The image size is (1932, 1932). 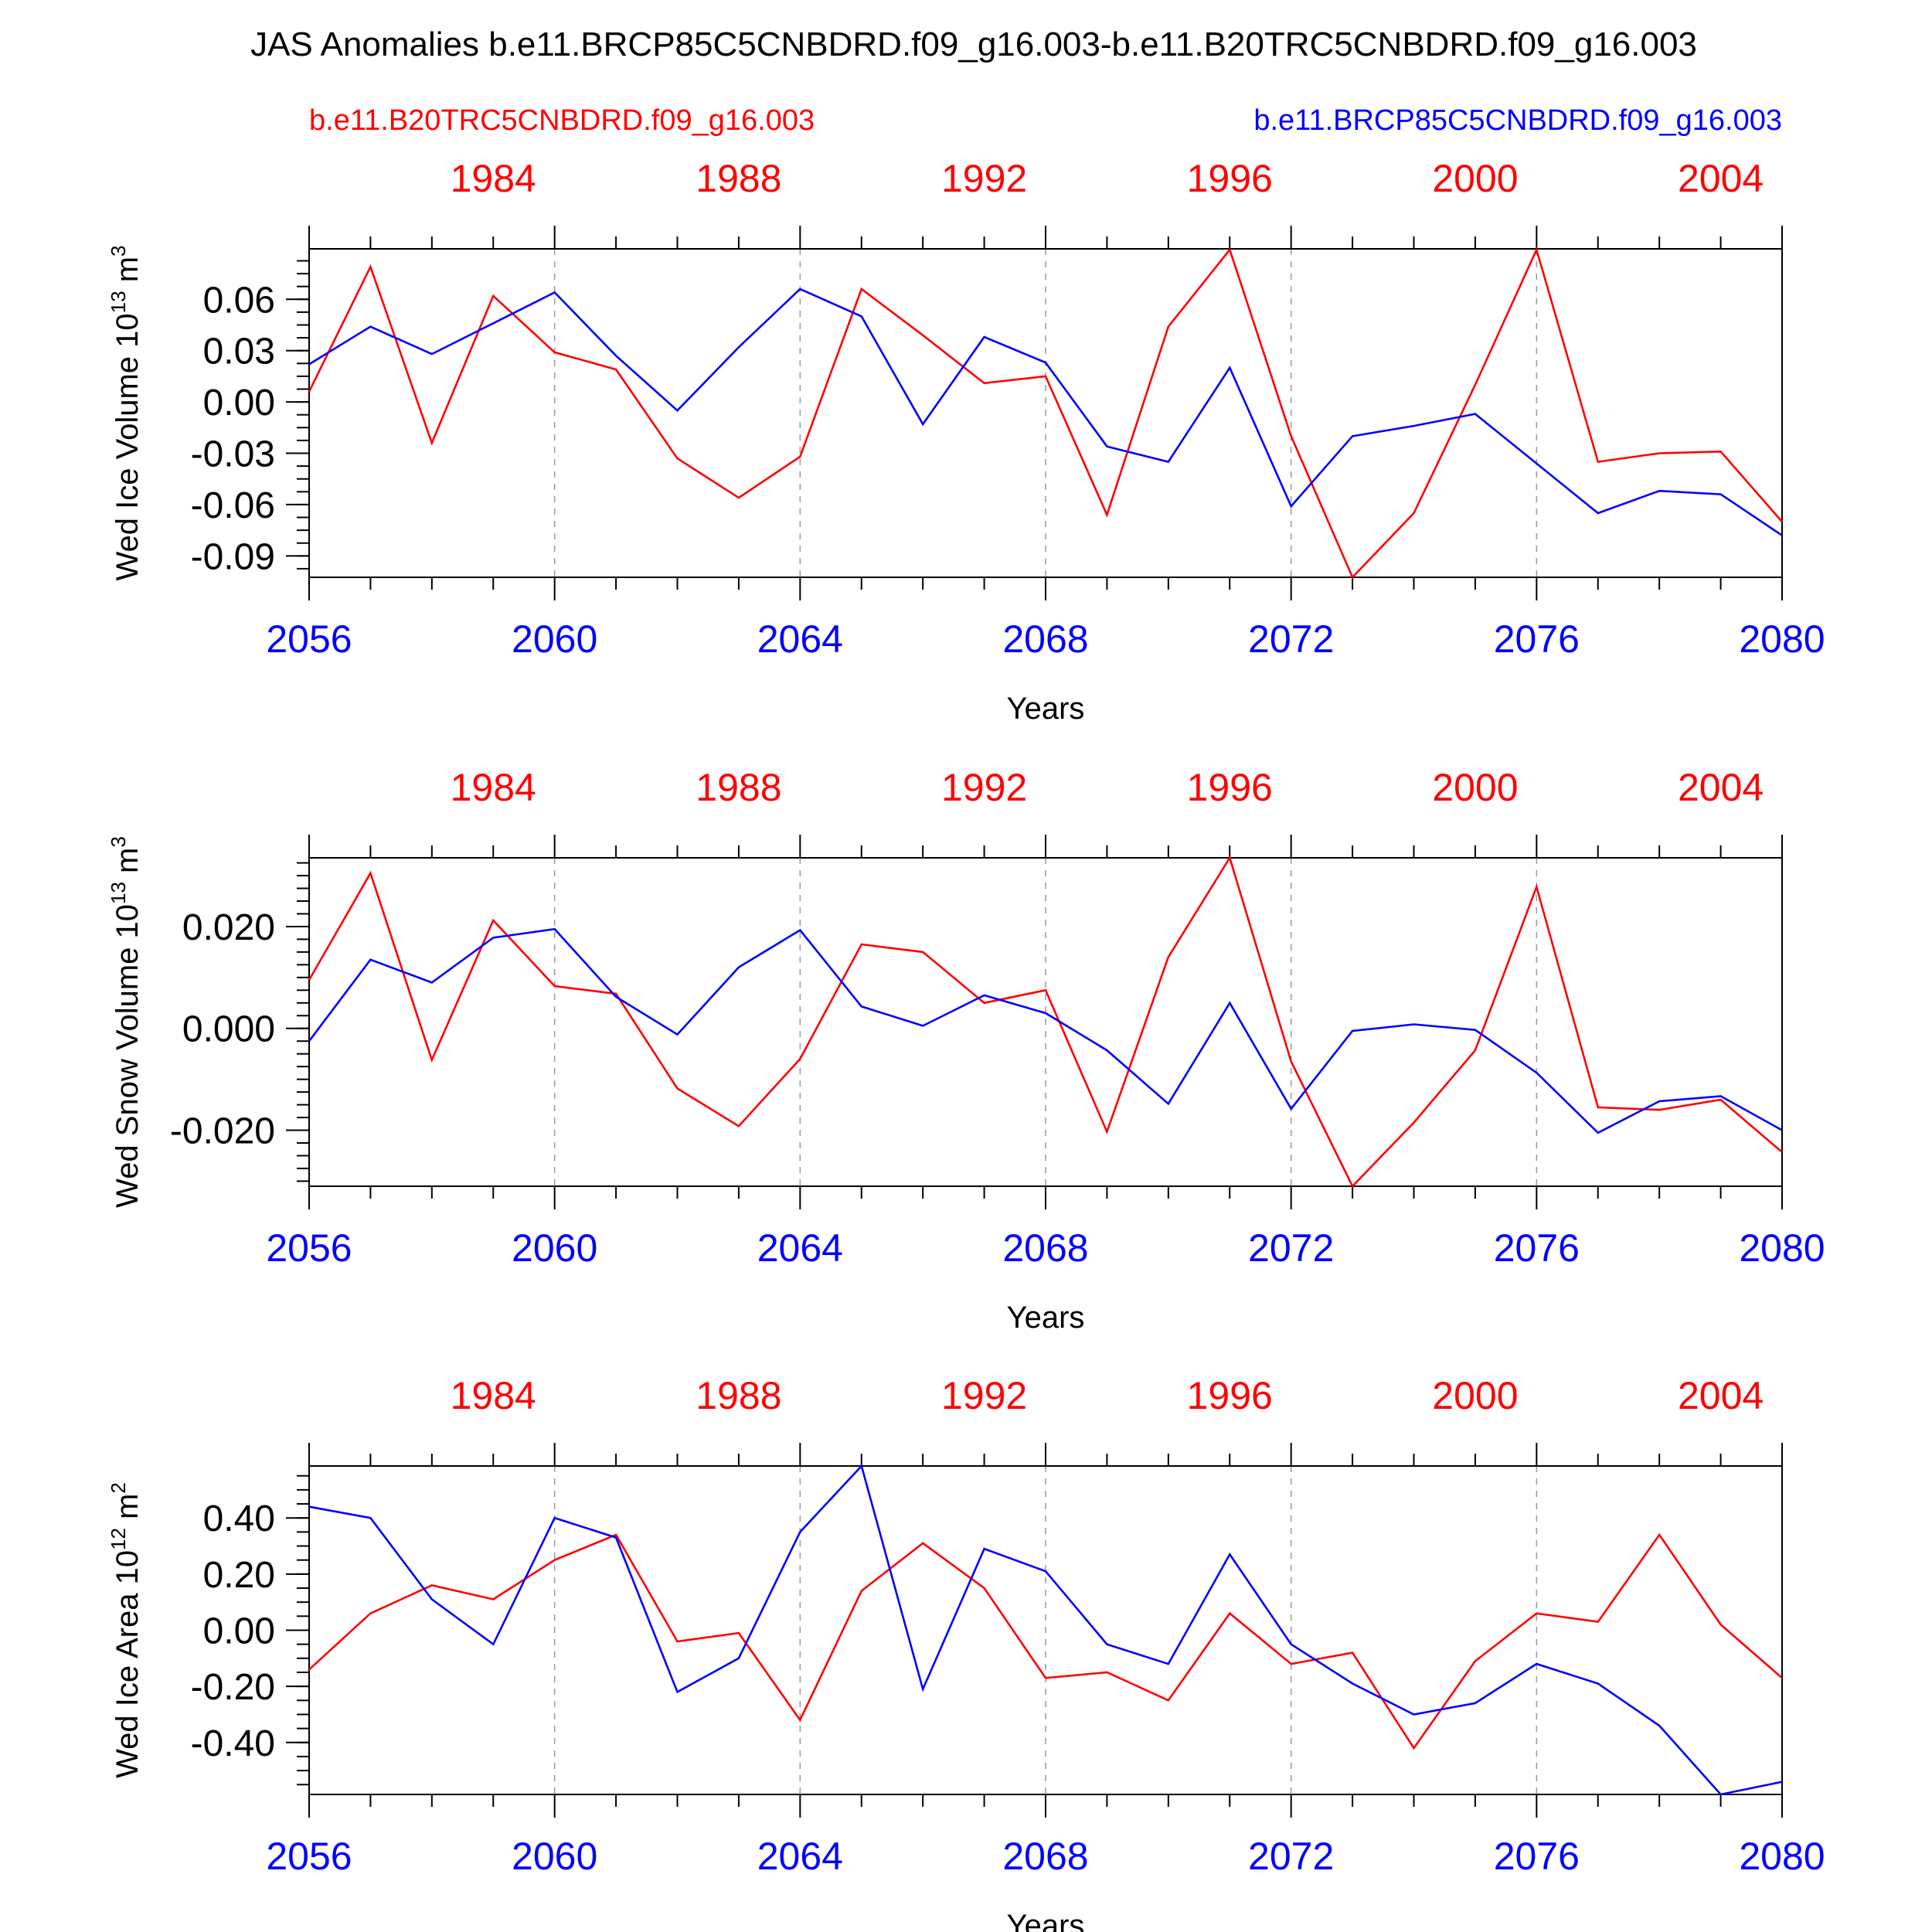 What do you see at coordinates (562, 120) in the screenshot?
I see `legend-label-historical: b.e11.B20TRC5CNBDRD.f09_g16.003` at bounding box center [562, 120].